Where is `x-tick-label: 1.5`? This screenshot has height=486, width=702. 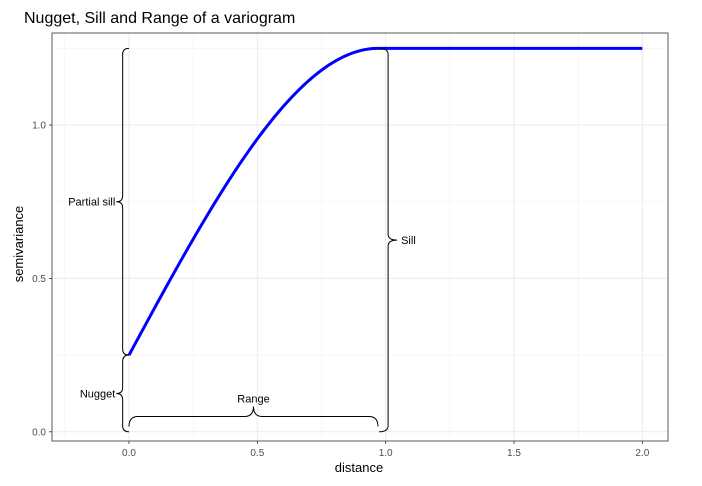 x-tick-label: 1.5 is located at coordinates (514, 453).